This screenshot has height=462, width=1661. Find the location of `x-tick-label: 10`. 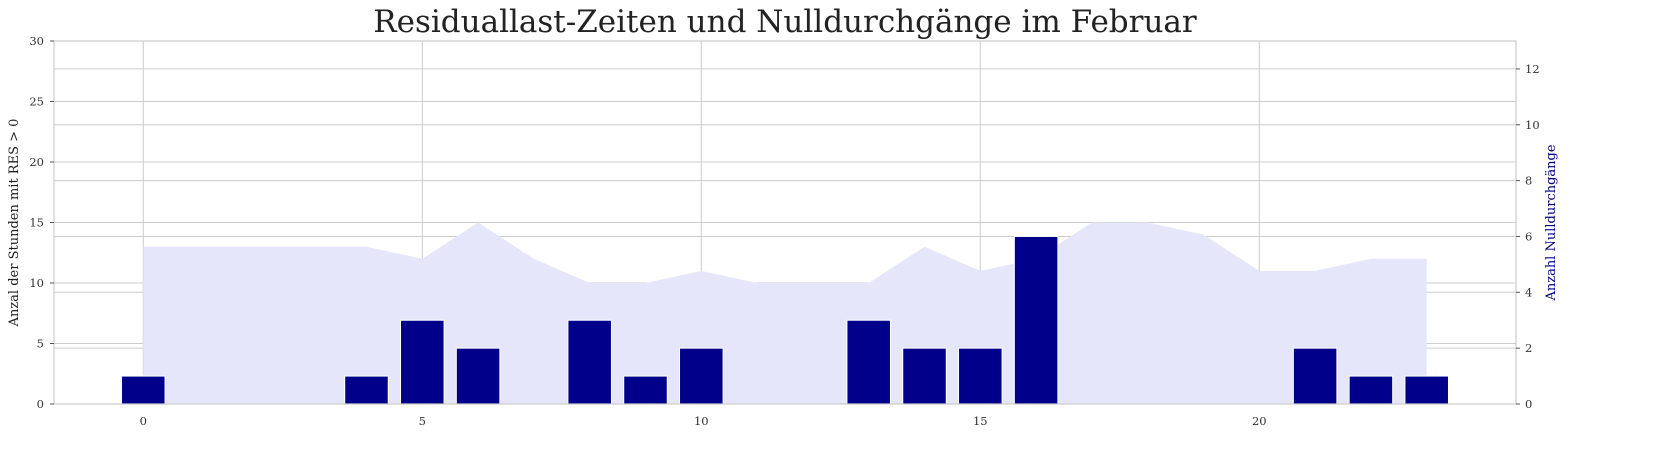

x-tick-label: 10 is located at coordinates (701, 421).